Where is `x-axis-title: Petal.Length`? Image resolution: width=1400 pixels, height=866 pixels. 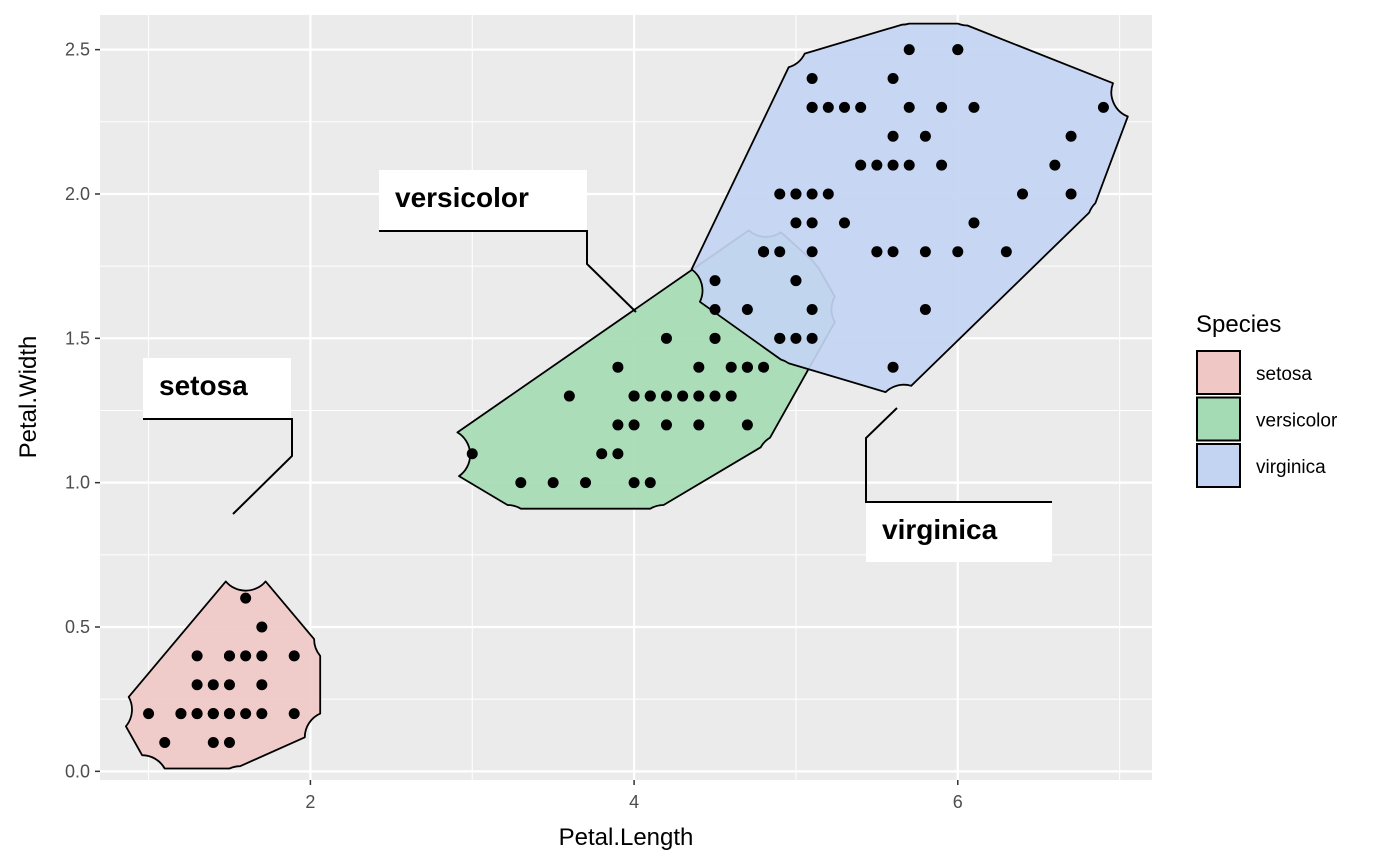
x-axis-title: Petal.Length is located at coordinates (626, 837).